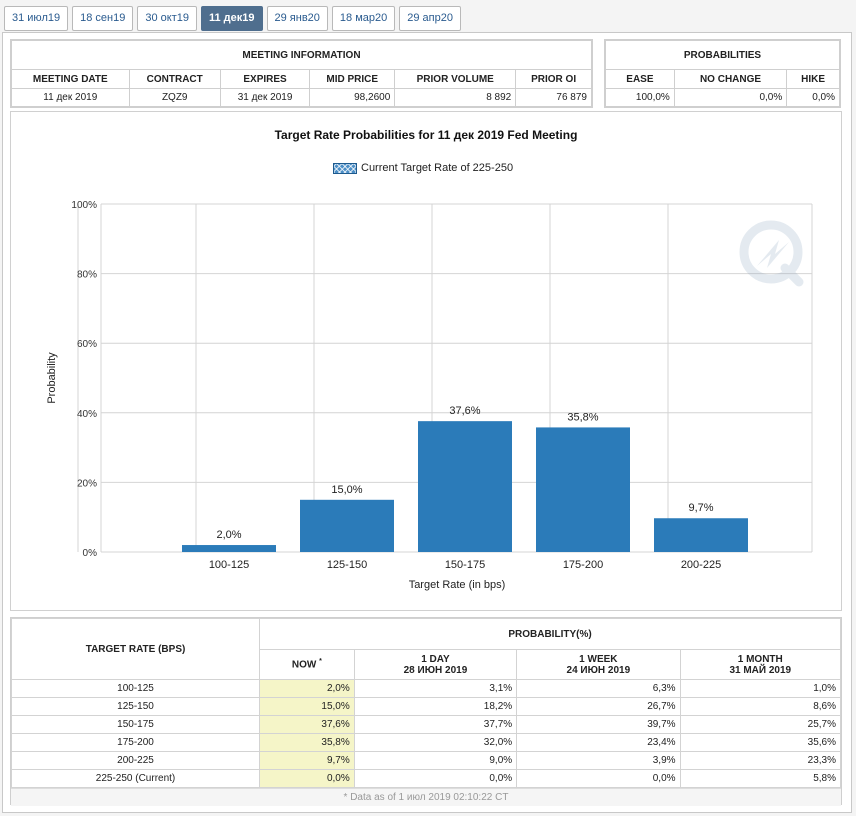  I want to click on header-no-change: NO CHANGE, so click(730, 79).